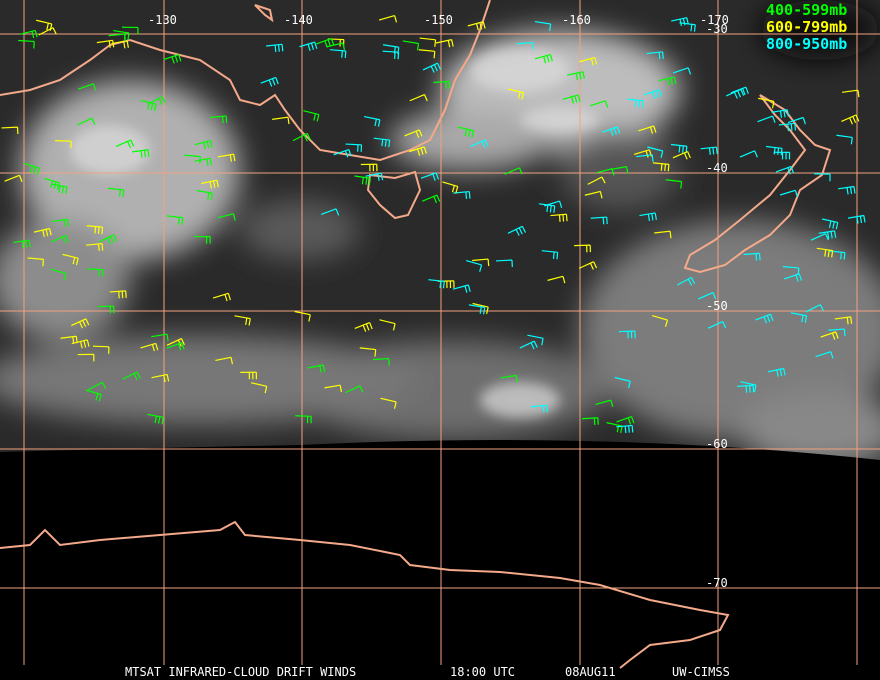  What do you see at coordinates (714, 20) in the screenshot?
I see `longitude-label: -170` at bounding box center [714, 20].